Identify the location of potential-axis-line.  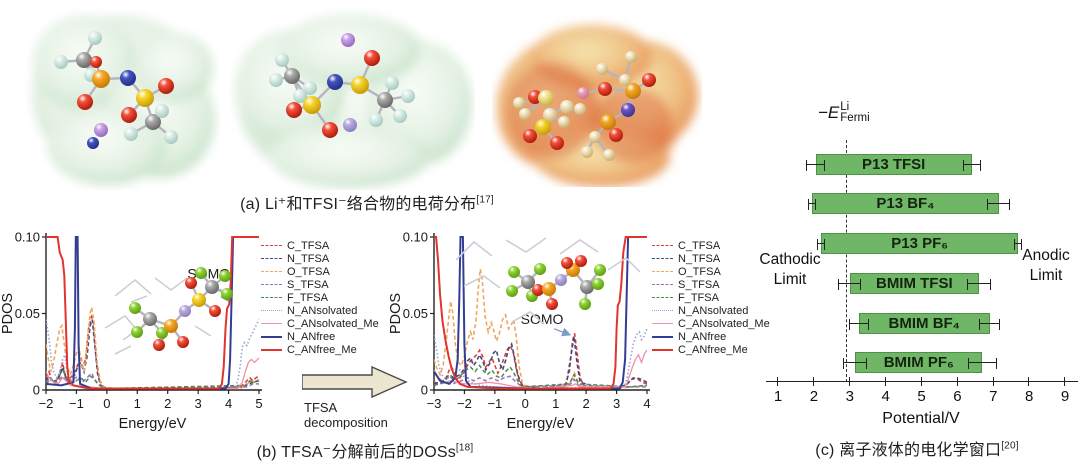
(922, 381).